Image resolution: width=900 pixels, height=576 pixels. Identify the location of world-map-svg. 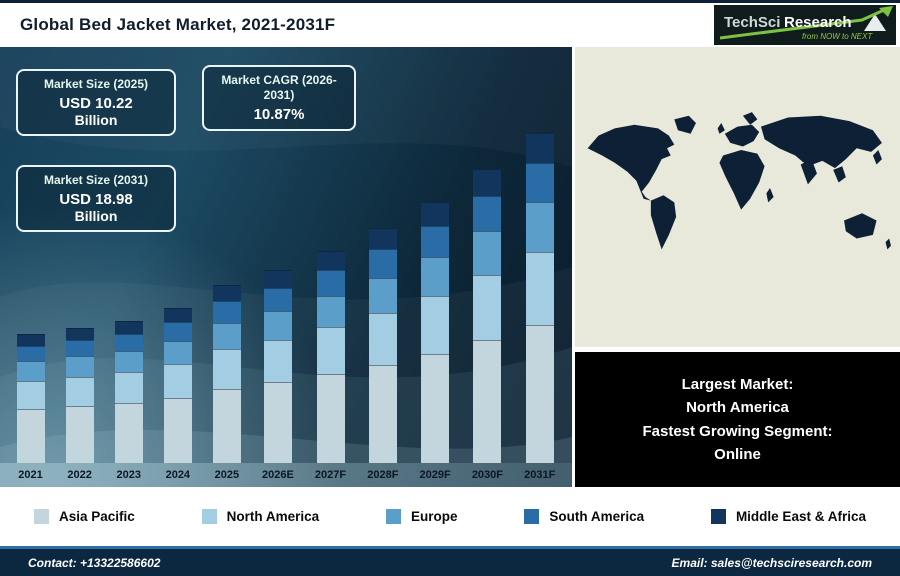
(737, 197).